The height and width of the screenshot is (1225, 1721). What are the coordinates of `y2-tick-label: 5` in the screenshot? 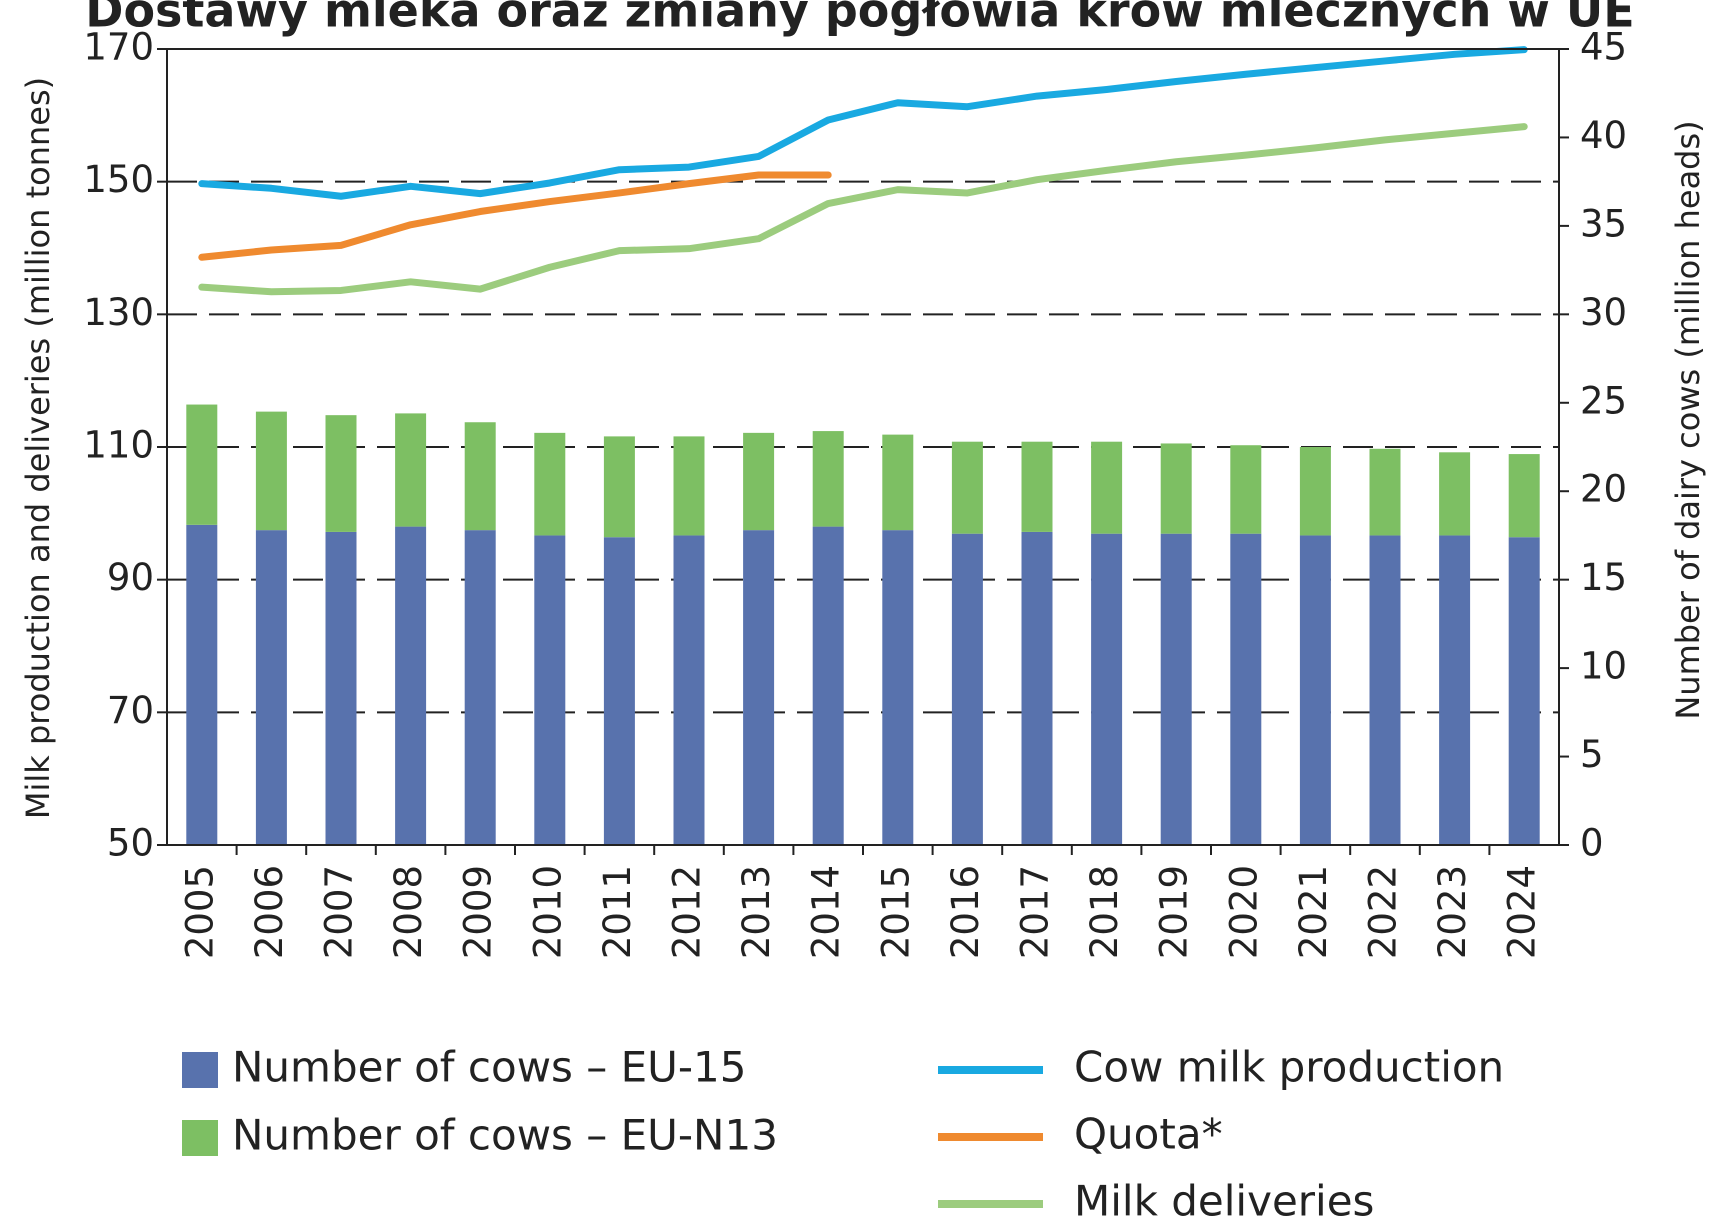 It's located at (1592, 754).